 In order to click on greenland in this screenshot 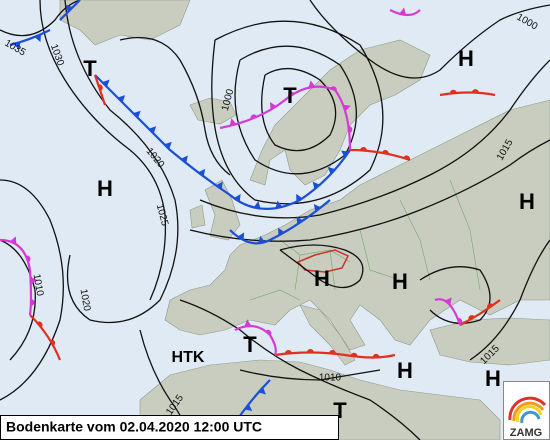, I will do `click(125, 23)`.